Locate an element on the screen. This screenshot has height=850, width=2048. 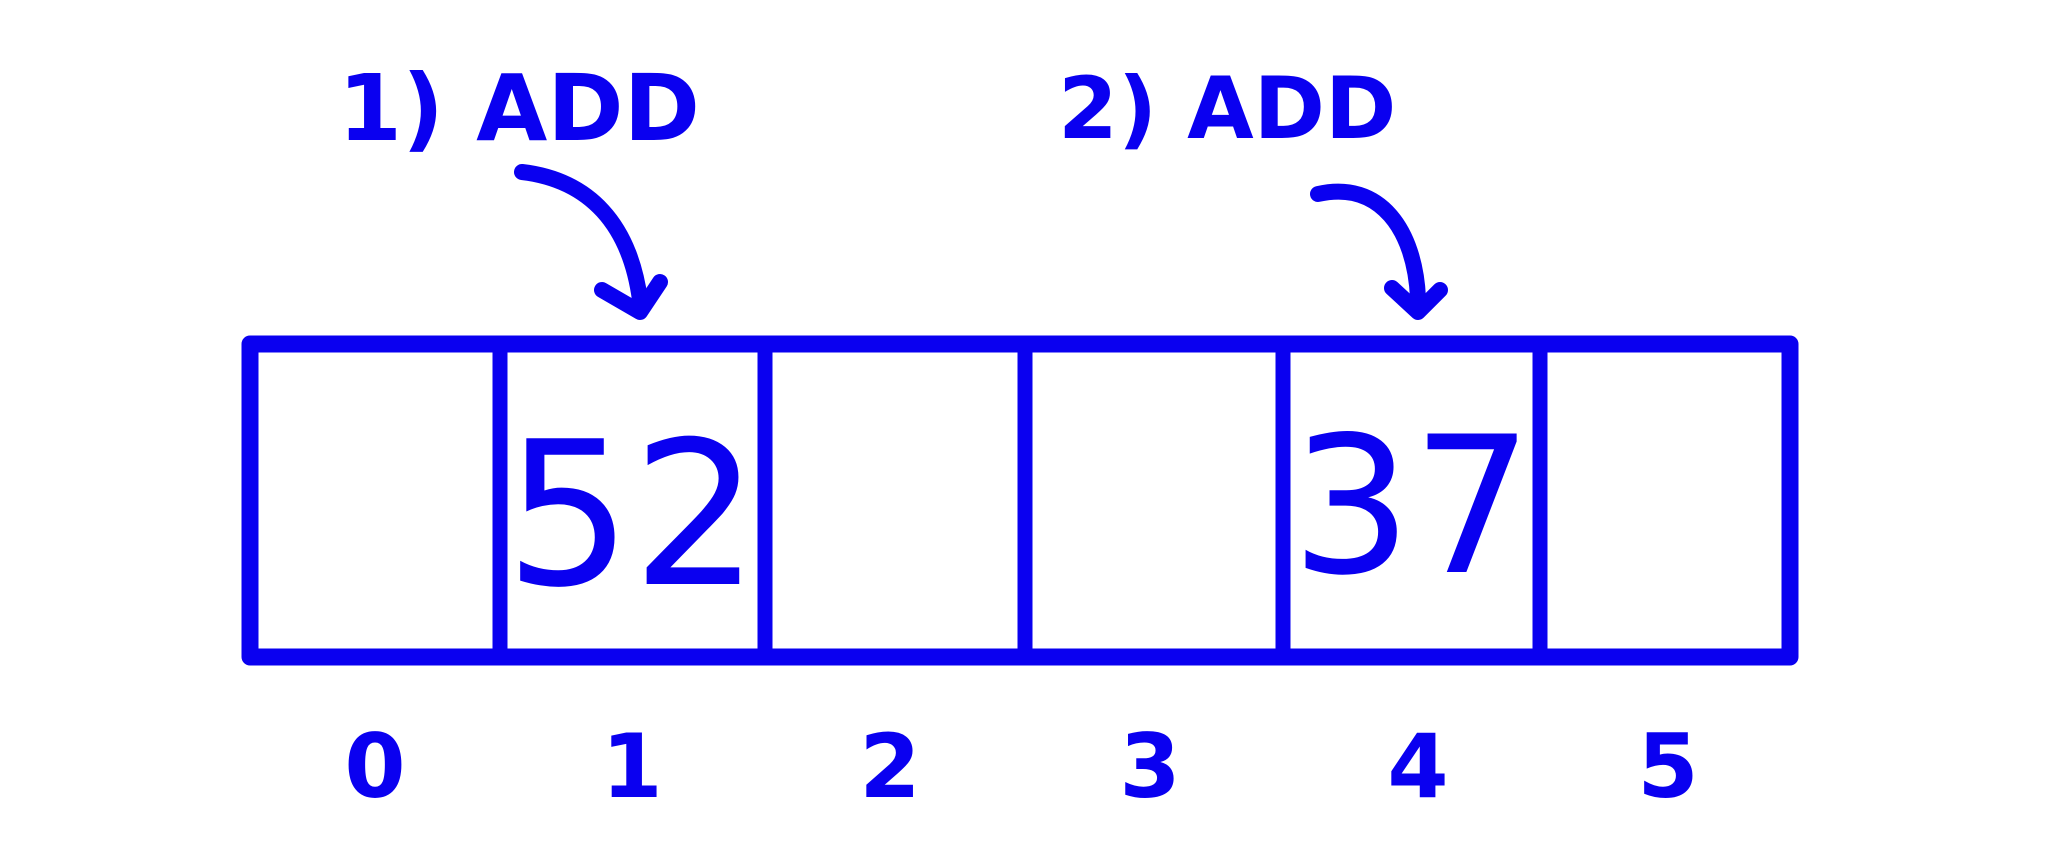
cell-values: 52 37 is located at coordinates (1019, 514).